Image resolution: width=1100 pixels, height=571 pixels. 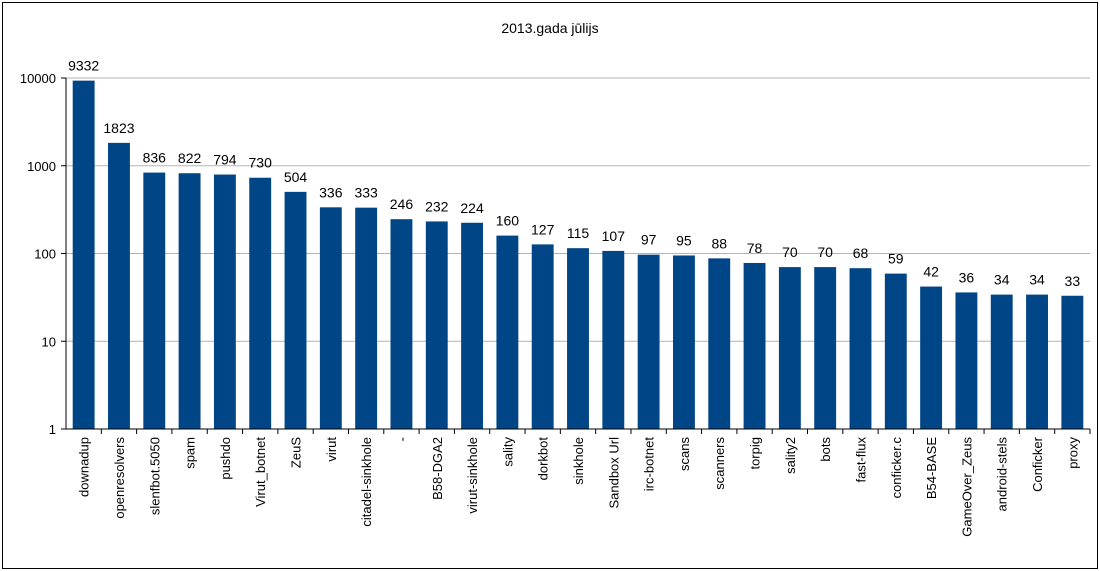 I want to click on data-label: 95, so click(x=684, y=240).